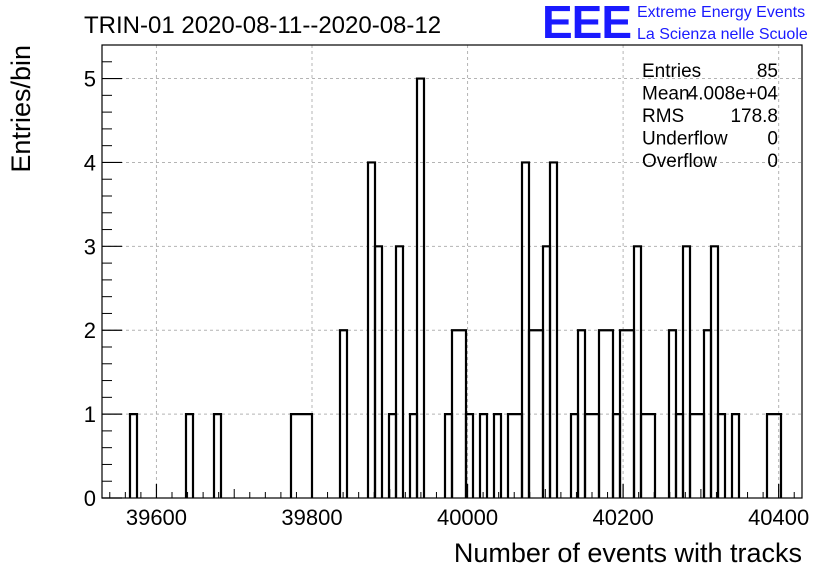 The width and height of the screenshot is (836, 572). Describe the element at coordinates (21, 109) in the screenshot. I see `y-axis-title: Entries/bin` at that location.